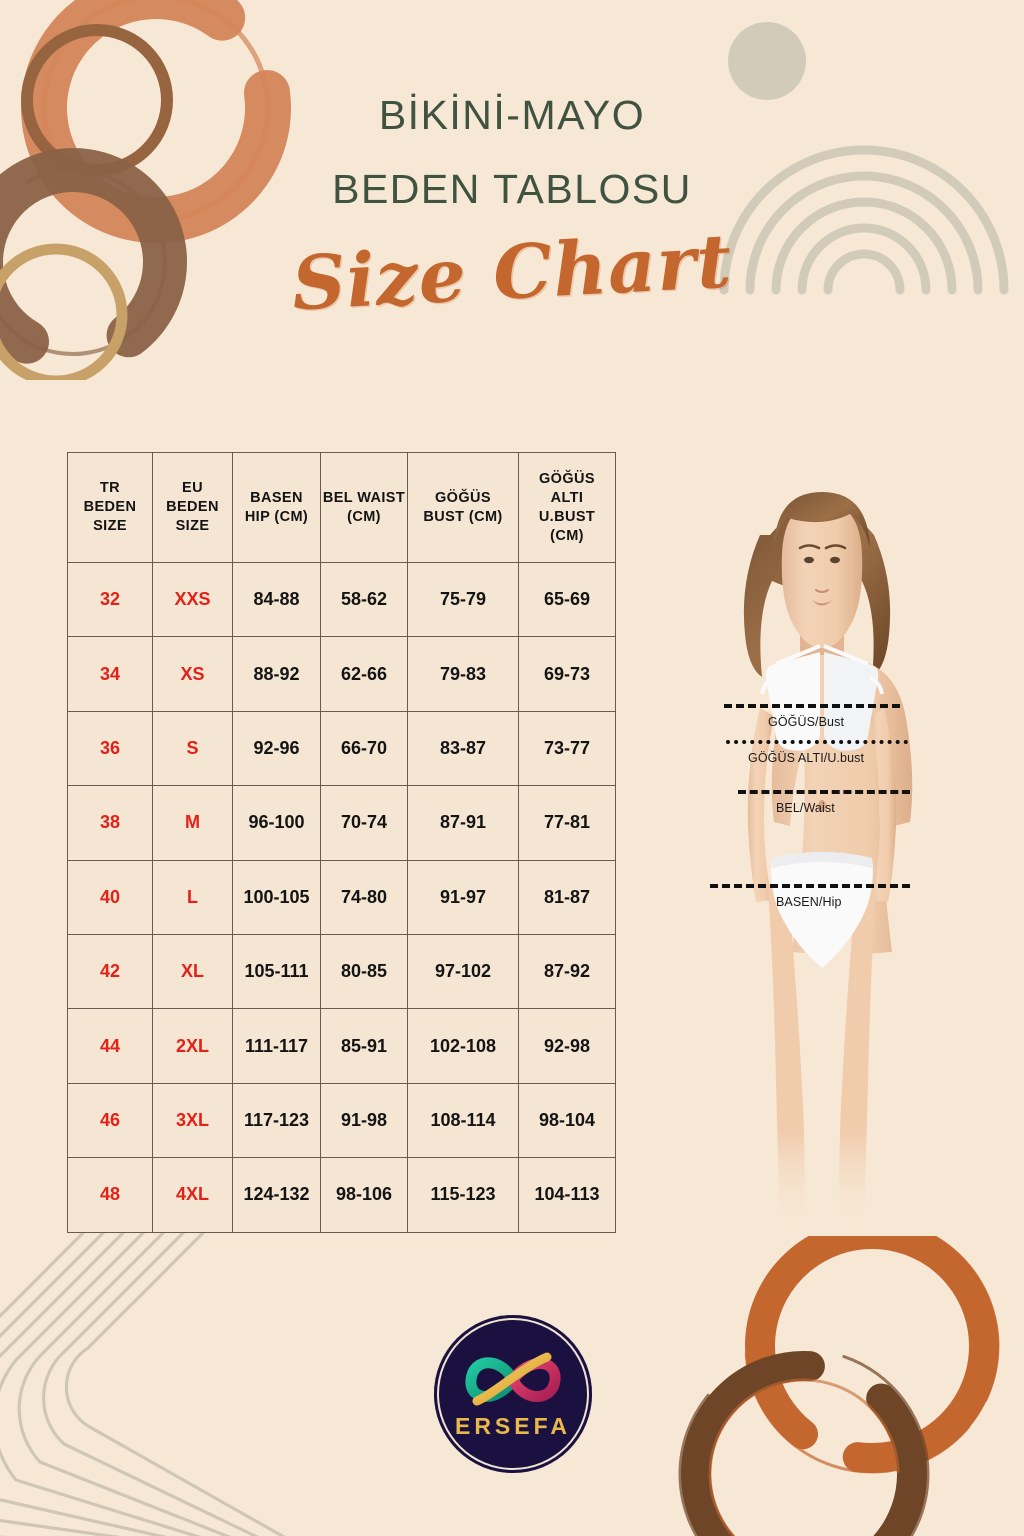  Describe the element at coordinates (364, 674) in the screenshot. I see `cell-waist: 62-66` at that location.